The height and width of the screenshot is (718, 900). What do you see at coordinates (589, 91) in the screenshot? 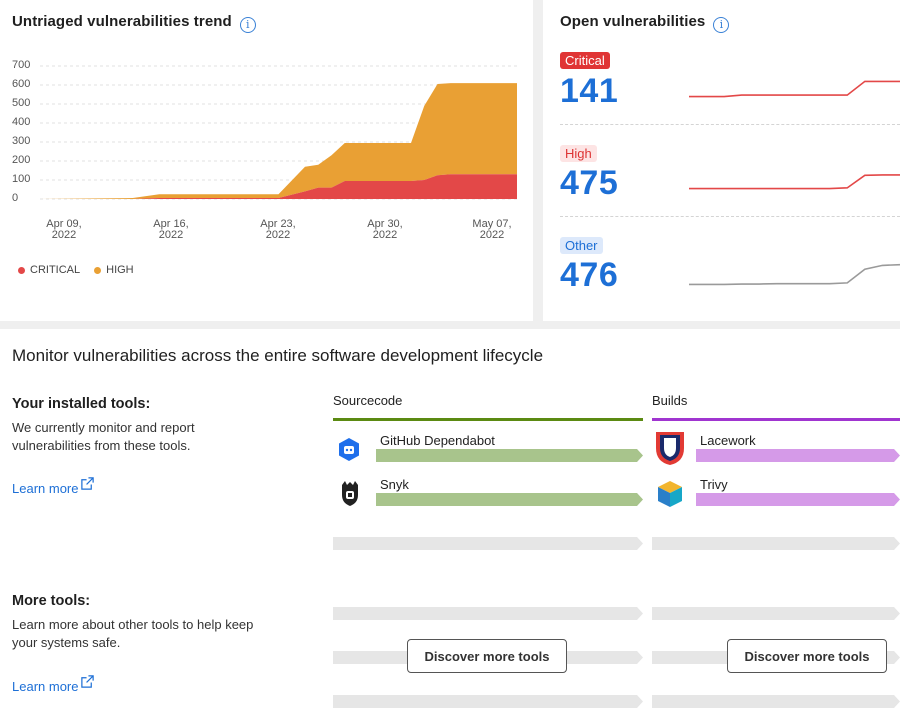
I see `critical-count: 141` at bounding box center [589, 91].